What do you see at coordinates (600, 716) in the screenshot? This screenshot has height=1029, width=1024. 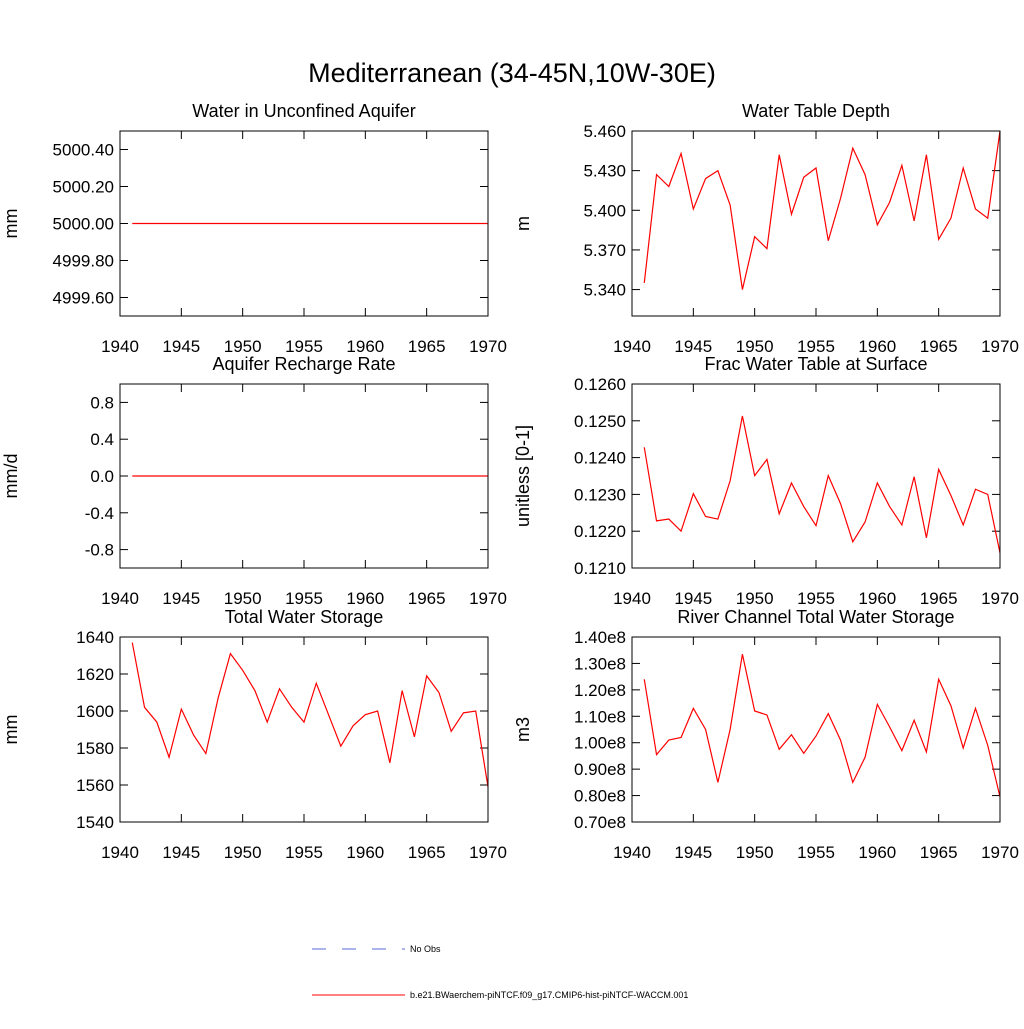 I see `y-tick-label: 1.10e8` at bounding box center [600, 716].